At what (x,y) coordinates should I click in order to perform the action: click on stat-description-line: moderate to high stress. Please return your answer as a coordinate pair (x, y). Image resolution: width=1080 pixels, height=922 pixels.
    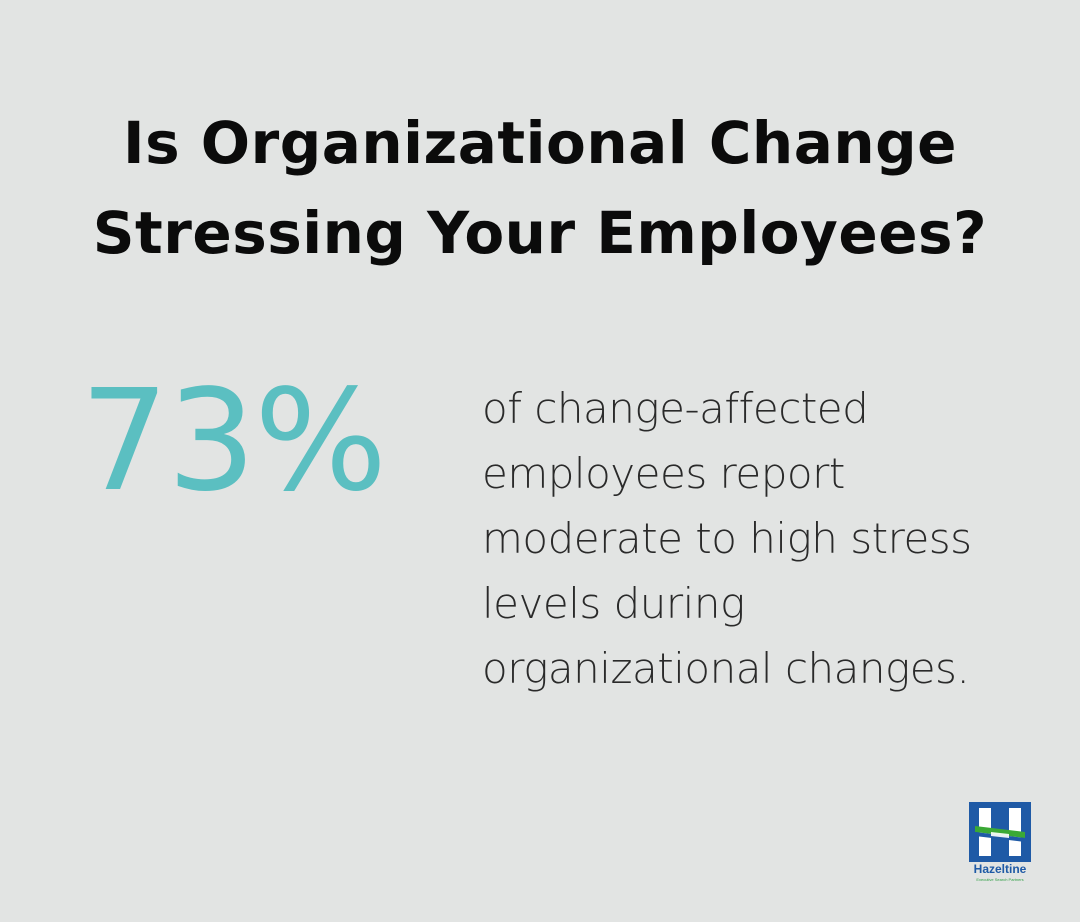
    Looking at the image, I should click on (727, 538).